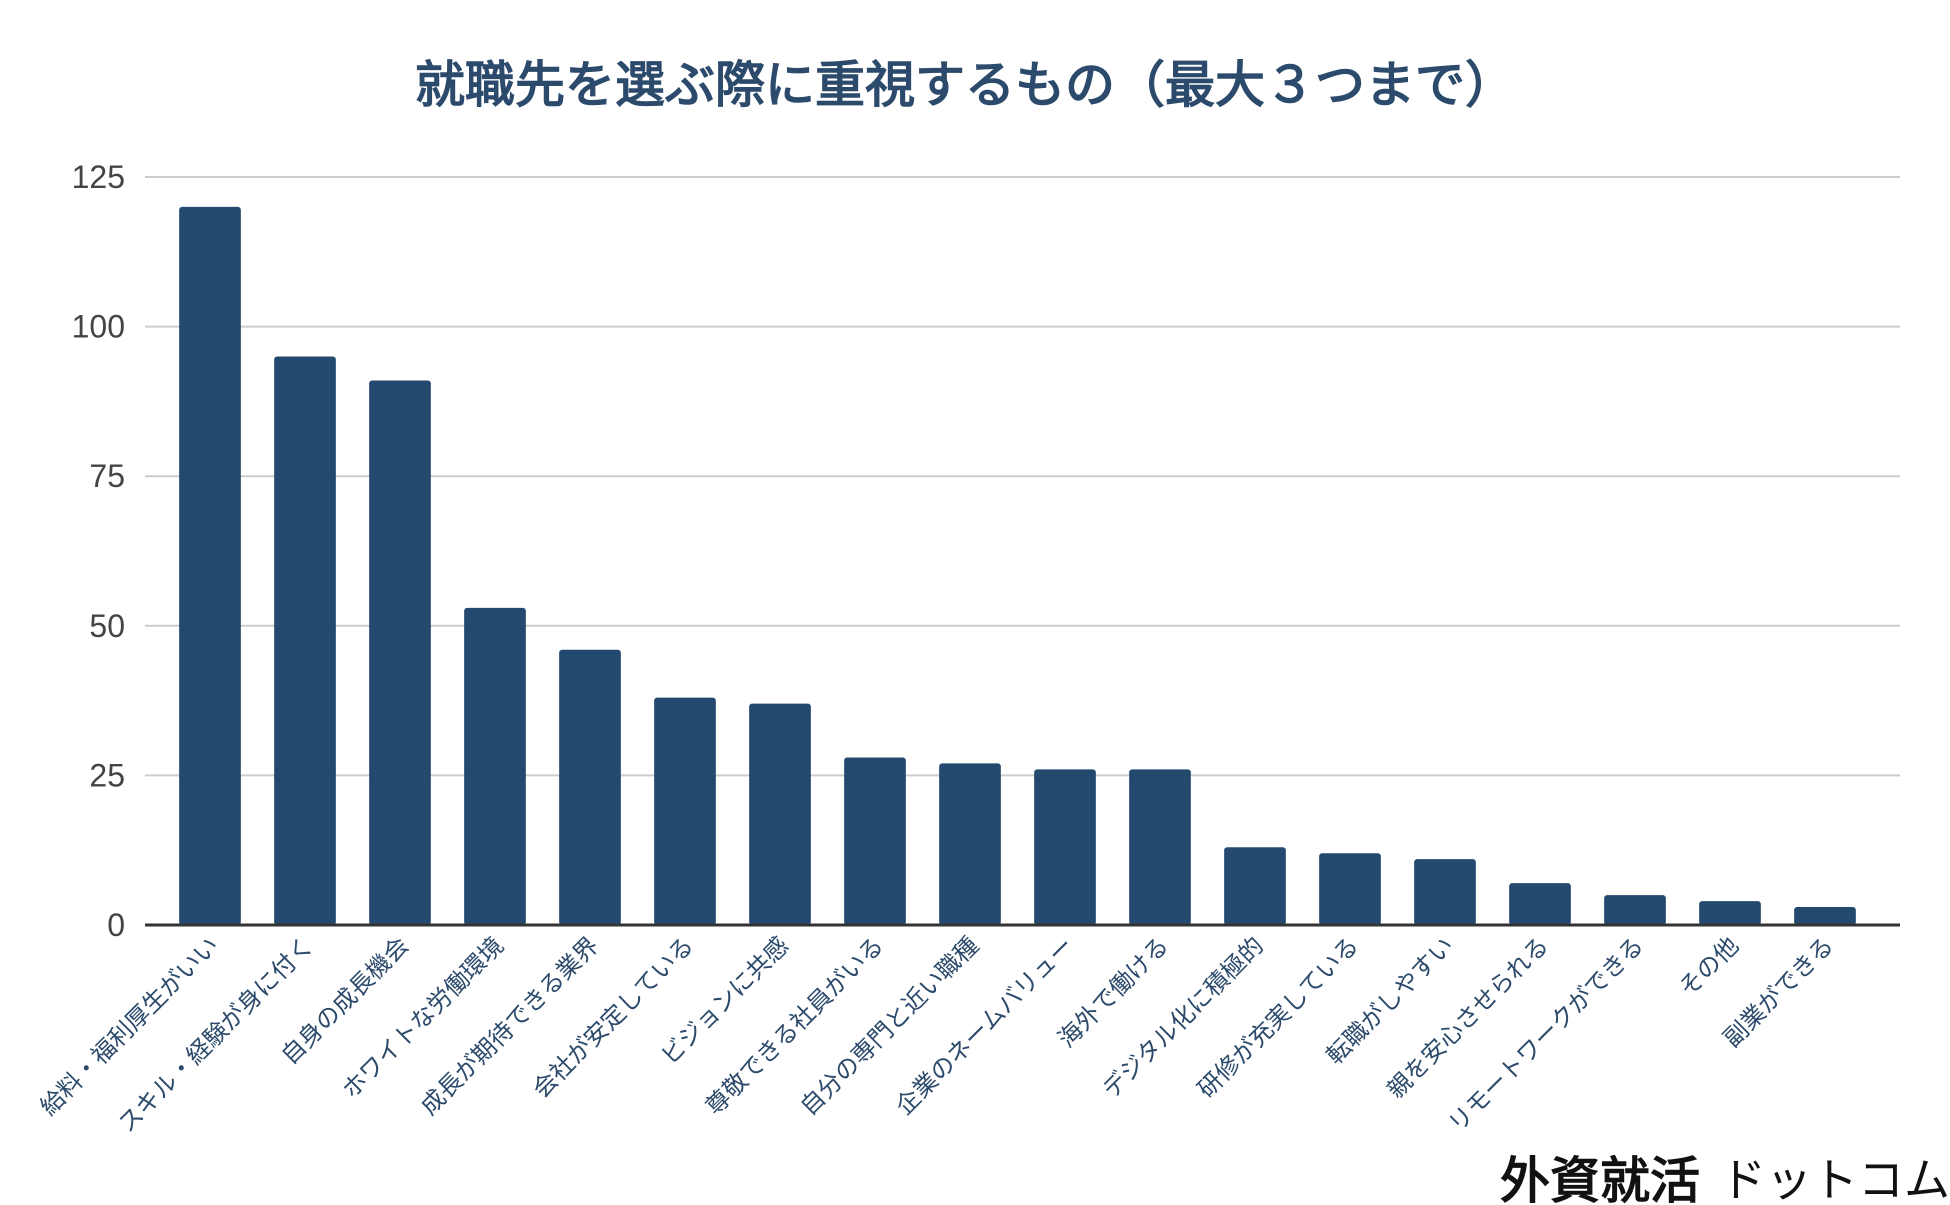 The image size is (1950, 1205). I want to click on x-tick-label: 会社が安定している, so click(613, 1017).